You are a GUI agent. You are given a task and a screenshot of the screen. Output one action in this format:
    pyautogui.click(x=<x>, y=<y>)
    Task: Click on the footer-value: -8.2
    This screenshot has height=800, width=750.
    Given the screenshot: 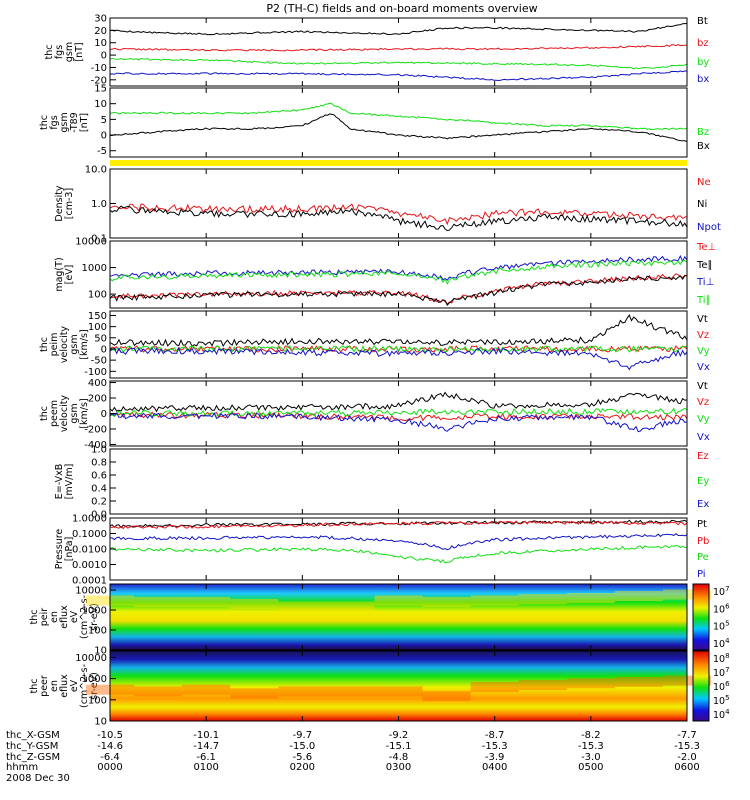 What is the action you would take?
    pyautogui.click(x=591, y=735)
    